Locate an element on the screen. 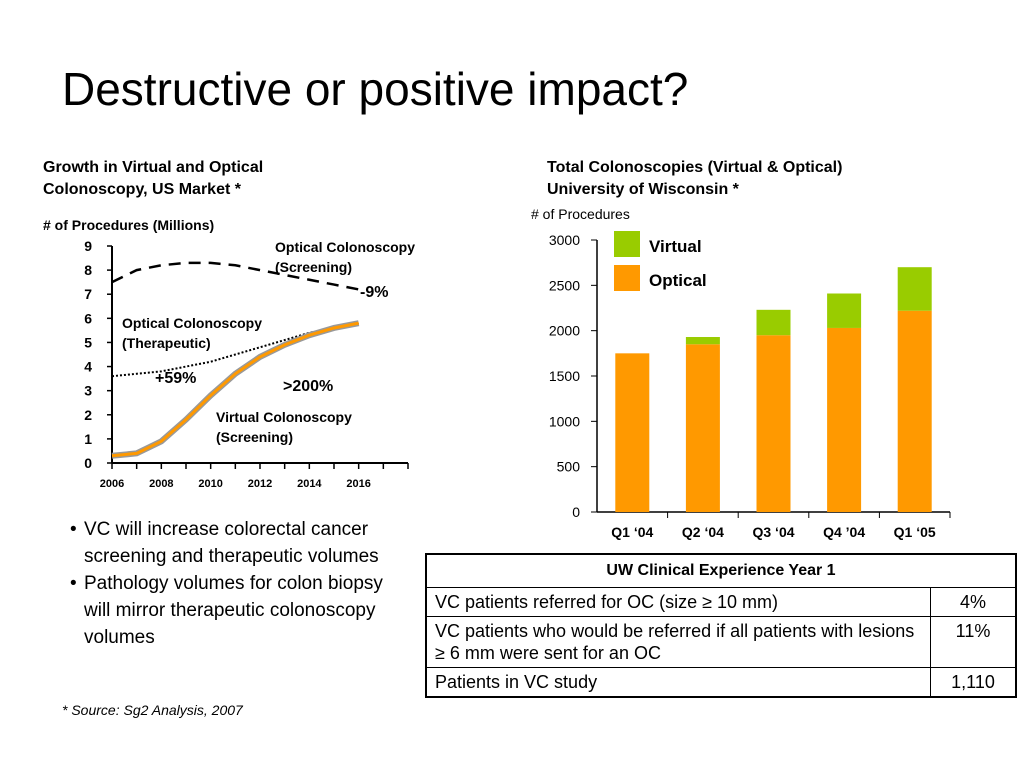 This screenshot has height=768, width=1024. oc-screening-label-line2: (Screening) is located at coordinates (313, 267).